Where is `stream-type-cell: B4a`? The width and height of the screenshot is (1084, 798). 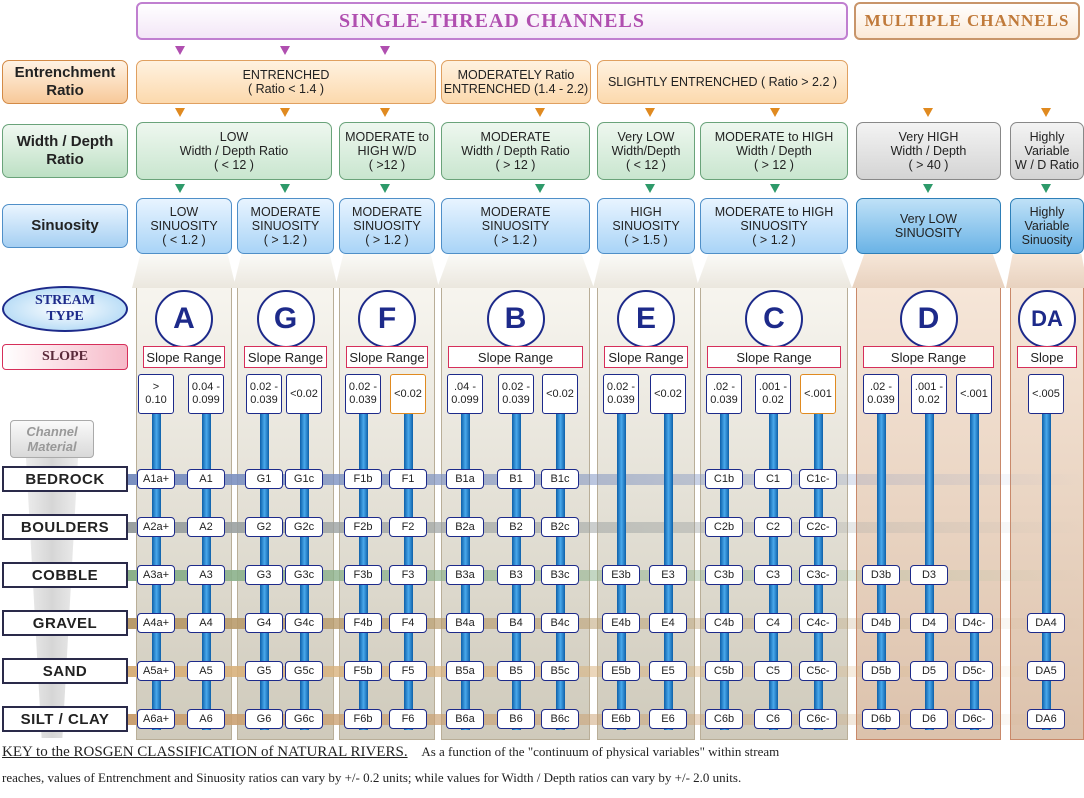
stream-type-cell: B4a is located at coordinates (465, 623).